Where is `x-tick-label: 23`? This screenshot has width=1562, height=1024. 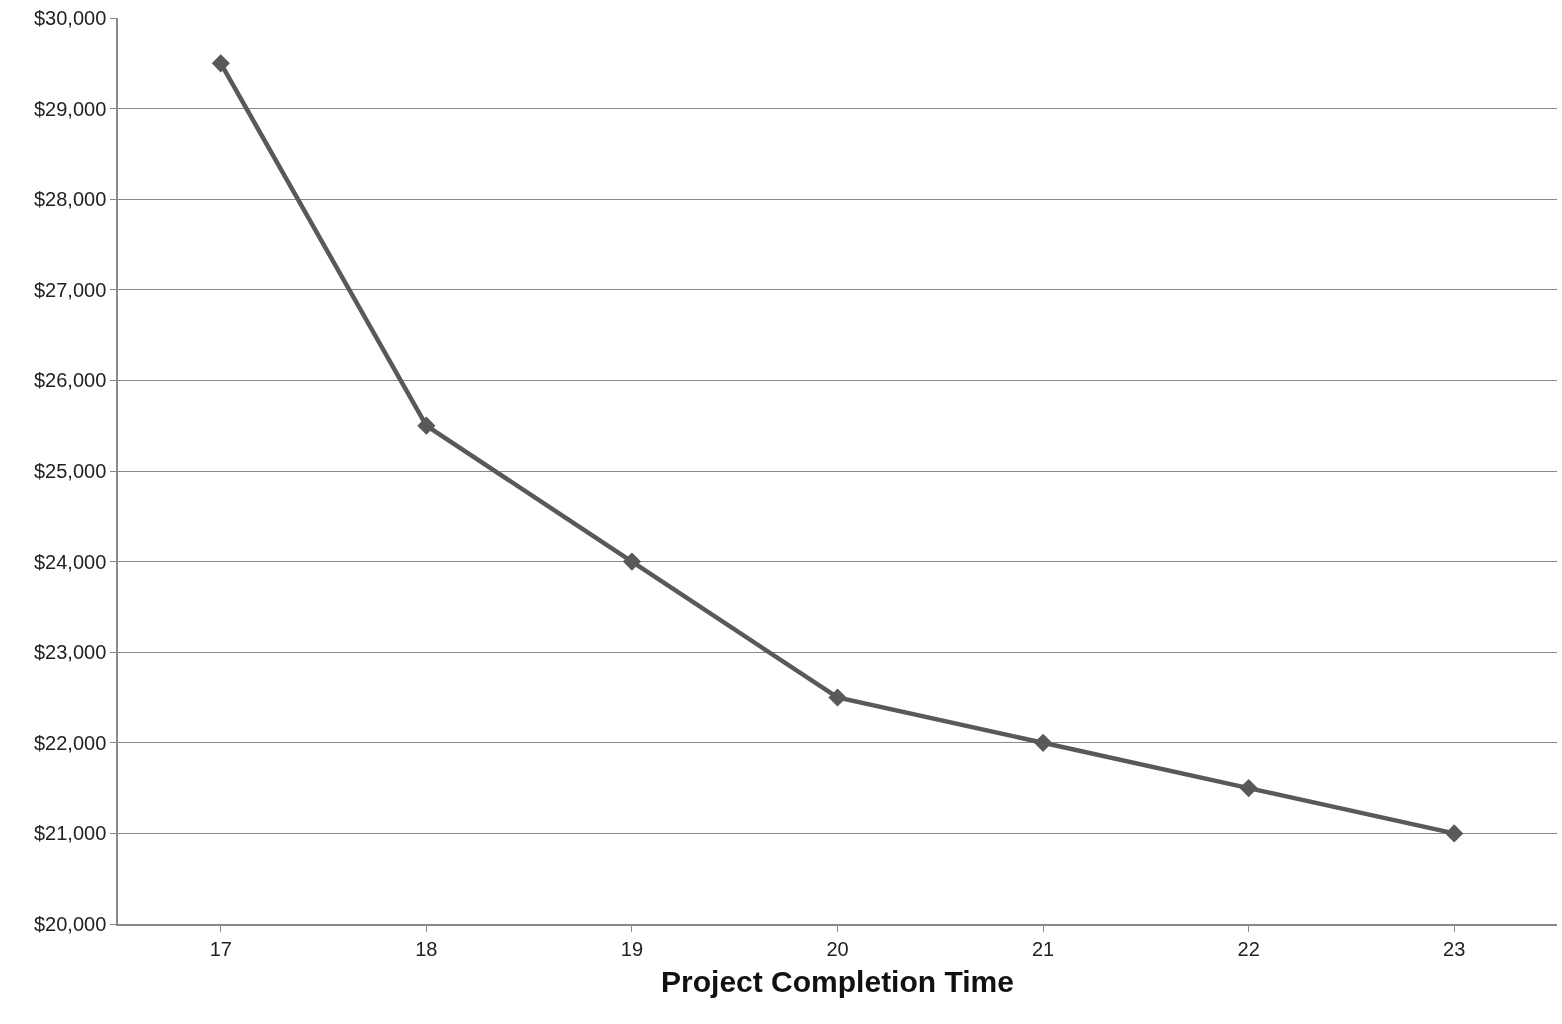
x-tick-label: 23 is located at coordinates (1454, 948).